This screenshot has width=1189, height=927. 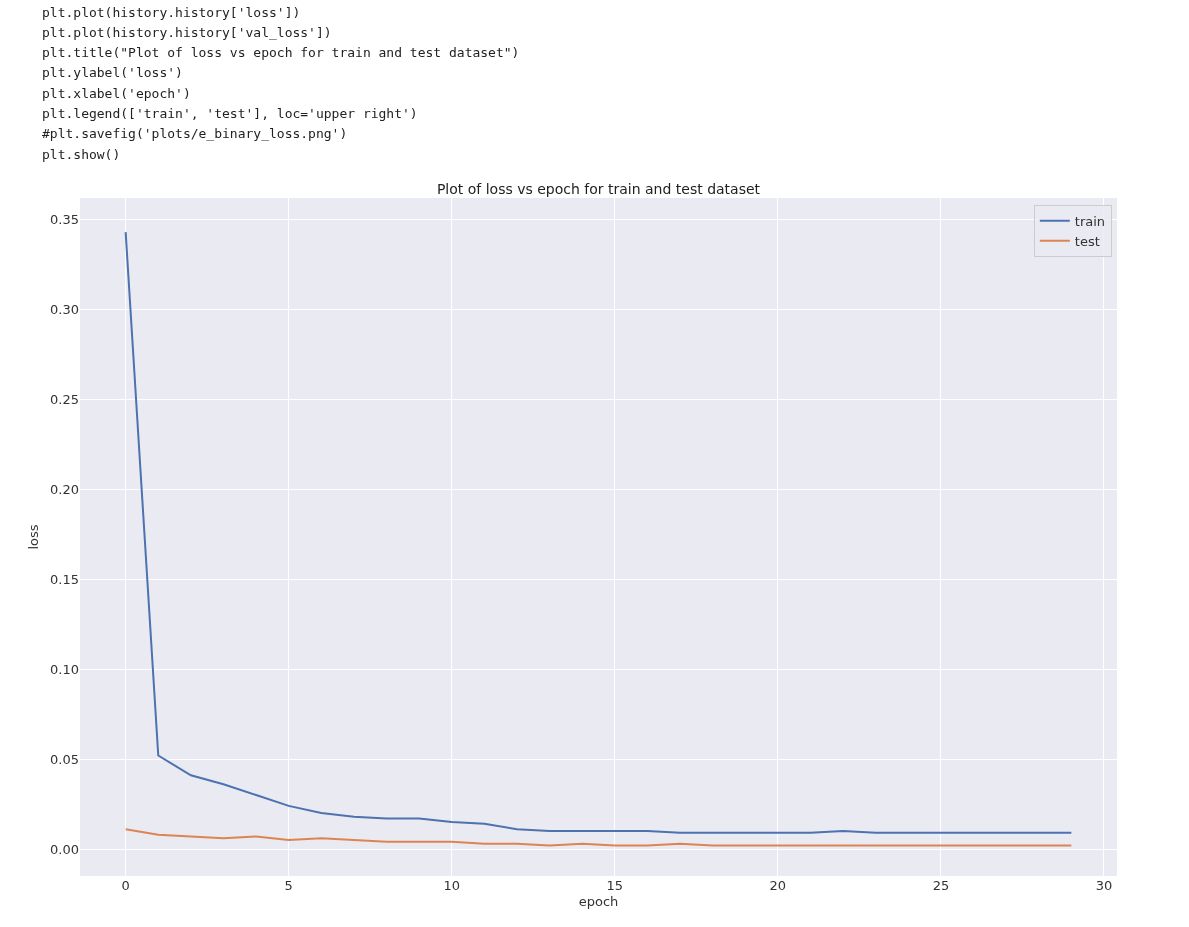 I want to click on y-tick-label: 0.25, so click(x=64, y=399).